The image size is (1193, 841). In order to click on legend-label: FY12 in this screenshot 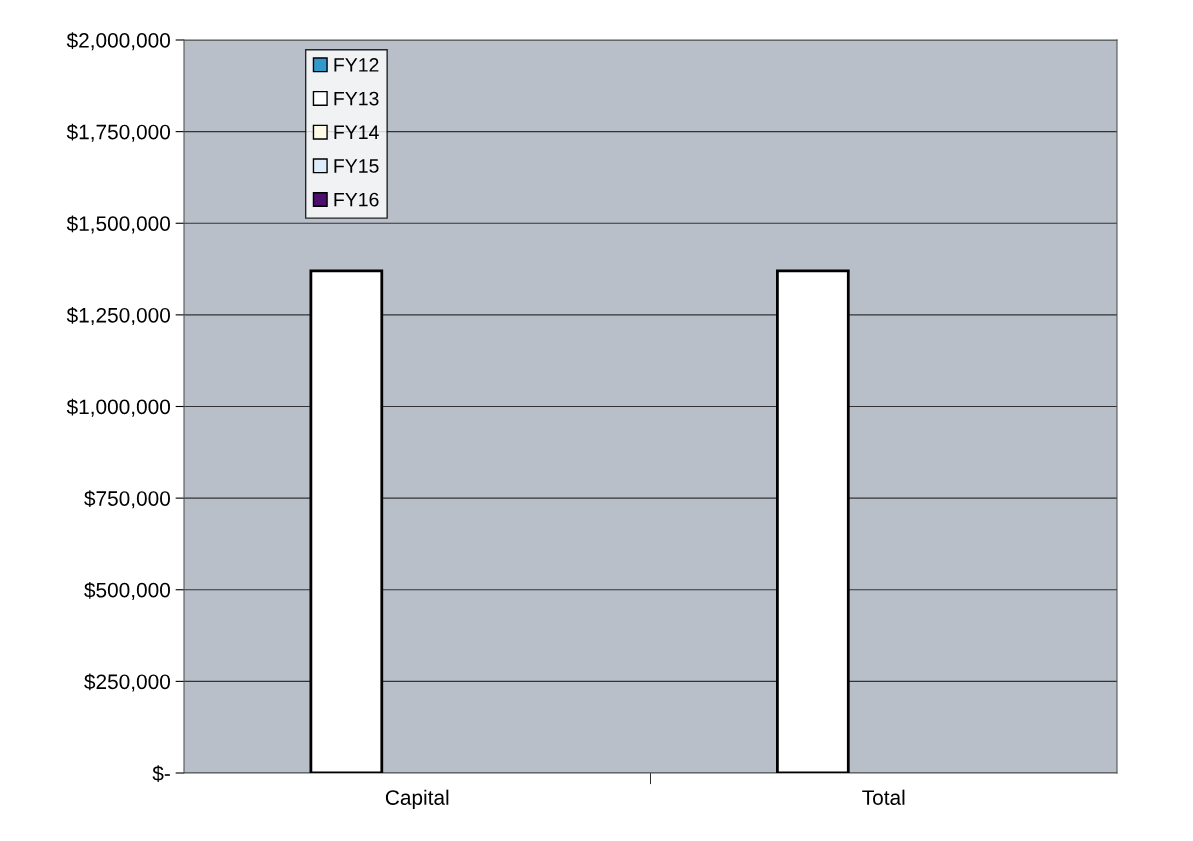, I will do `click(356, 65)`.